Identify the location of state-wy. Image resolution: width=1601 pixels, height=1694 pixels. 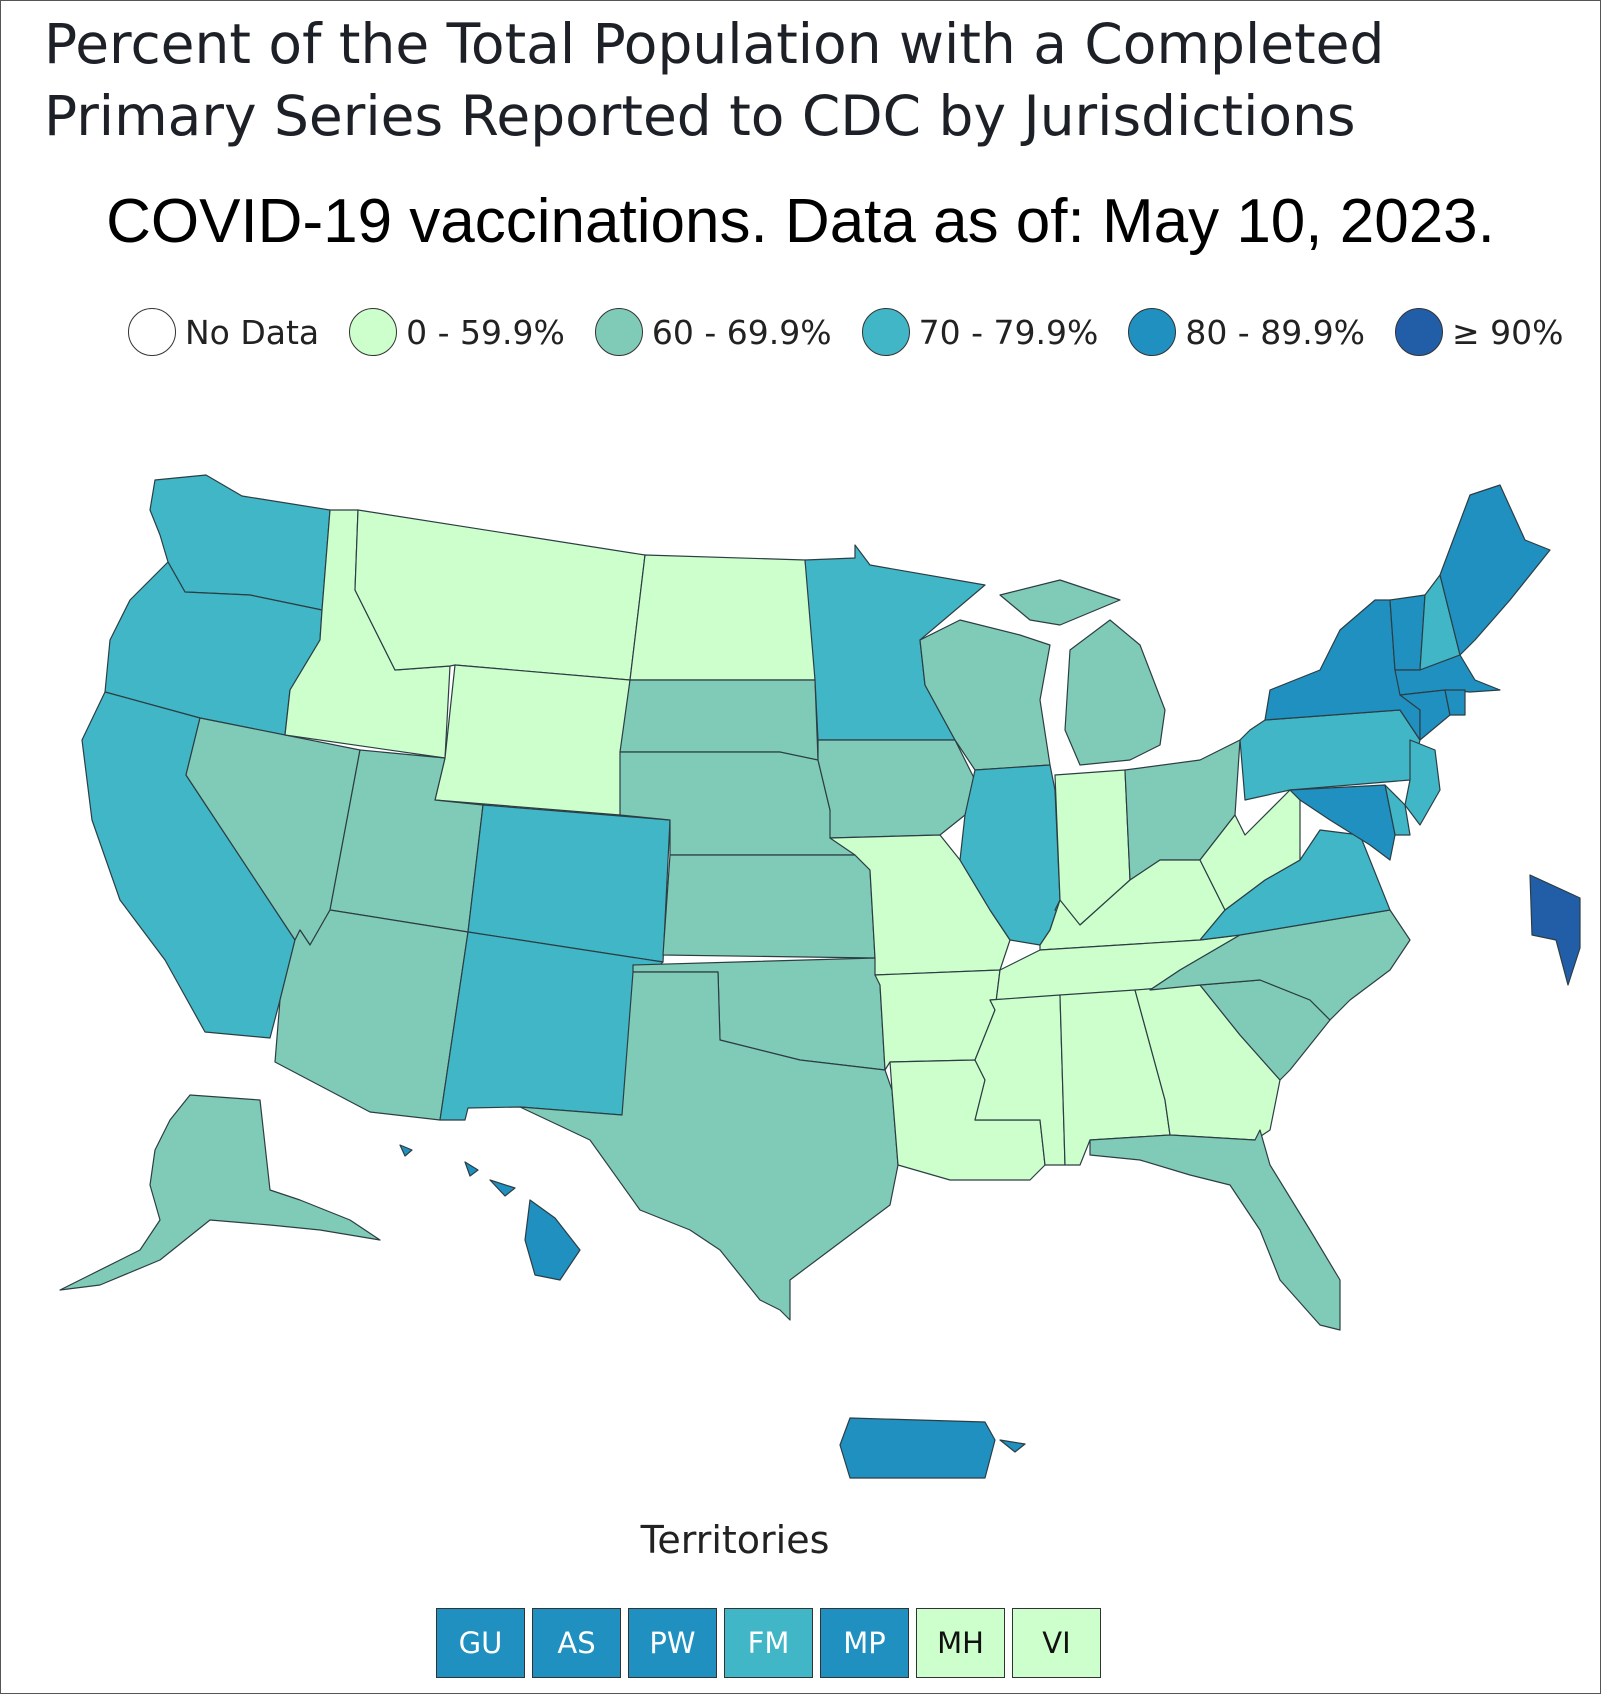
(532, 740).